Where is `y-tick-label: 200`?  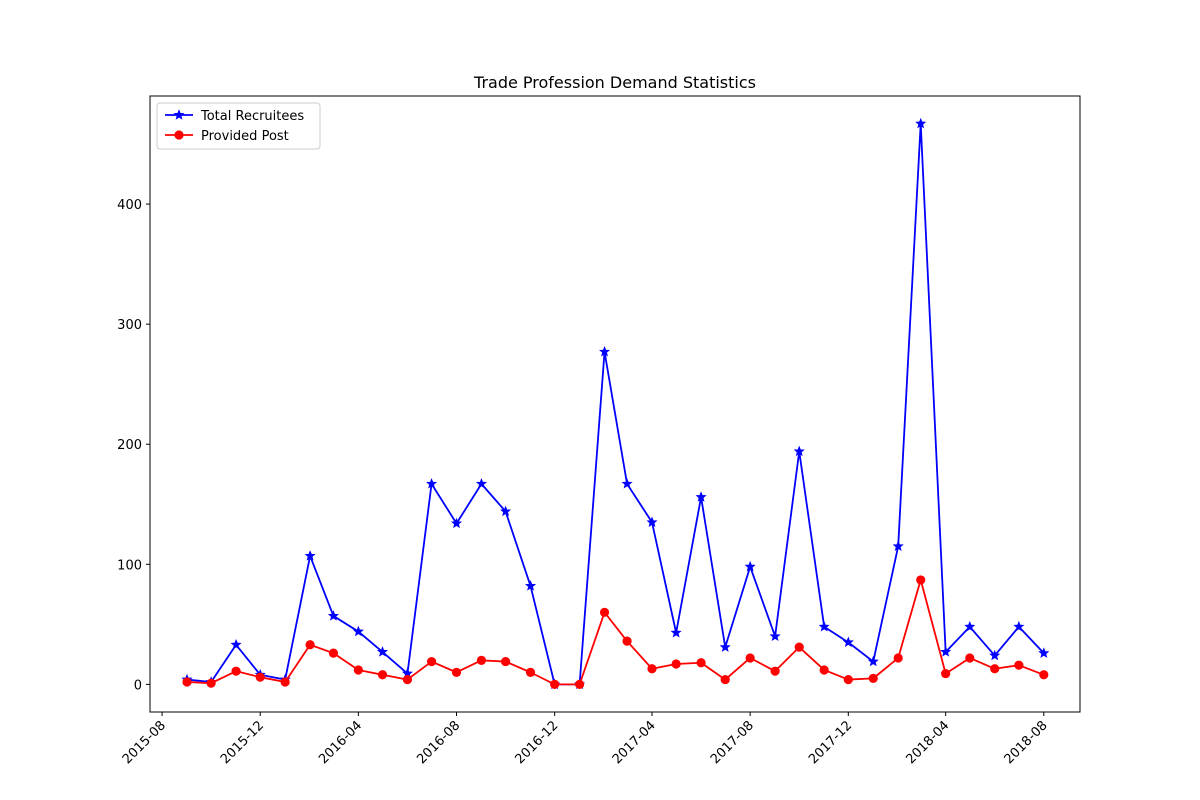 y-tick-label: 200 is located at coordinates (129, 445).